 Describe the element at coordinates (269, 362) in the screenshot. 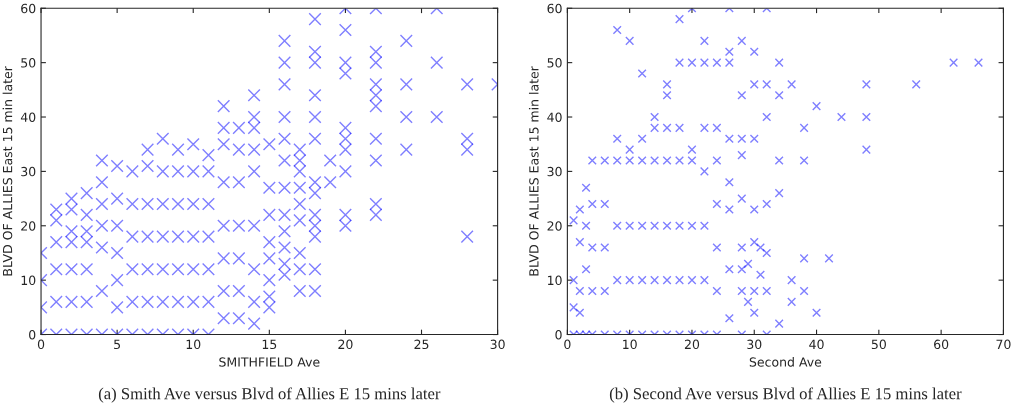

I see `x-axis-title: SMITHFIELD Ave` at that location.